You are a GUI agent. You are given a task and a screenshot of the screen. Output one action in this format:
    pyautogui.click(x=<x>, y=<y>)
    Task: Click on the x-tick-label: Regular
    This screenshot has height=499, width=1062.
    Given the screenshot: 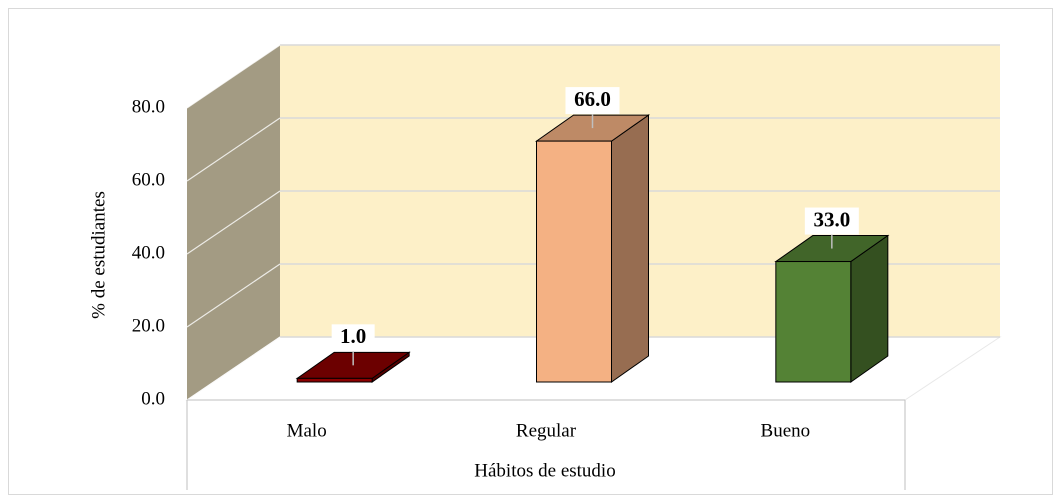 What is the action you would take?
    pyautogui.click(x=546, y=430)
    